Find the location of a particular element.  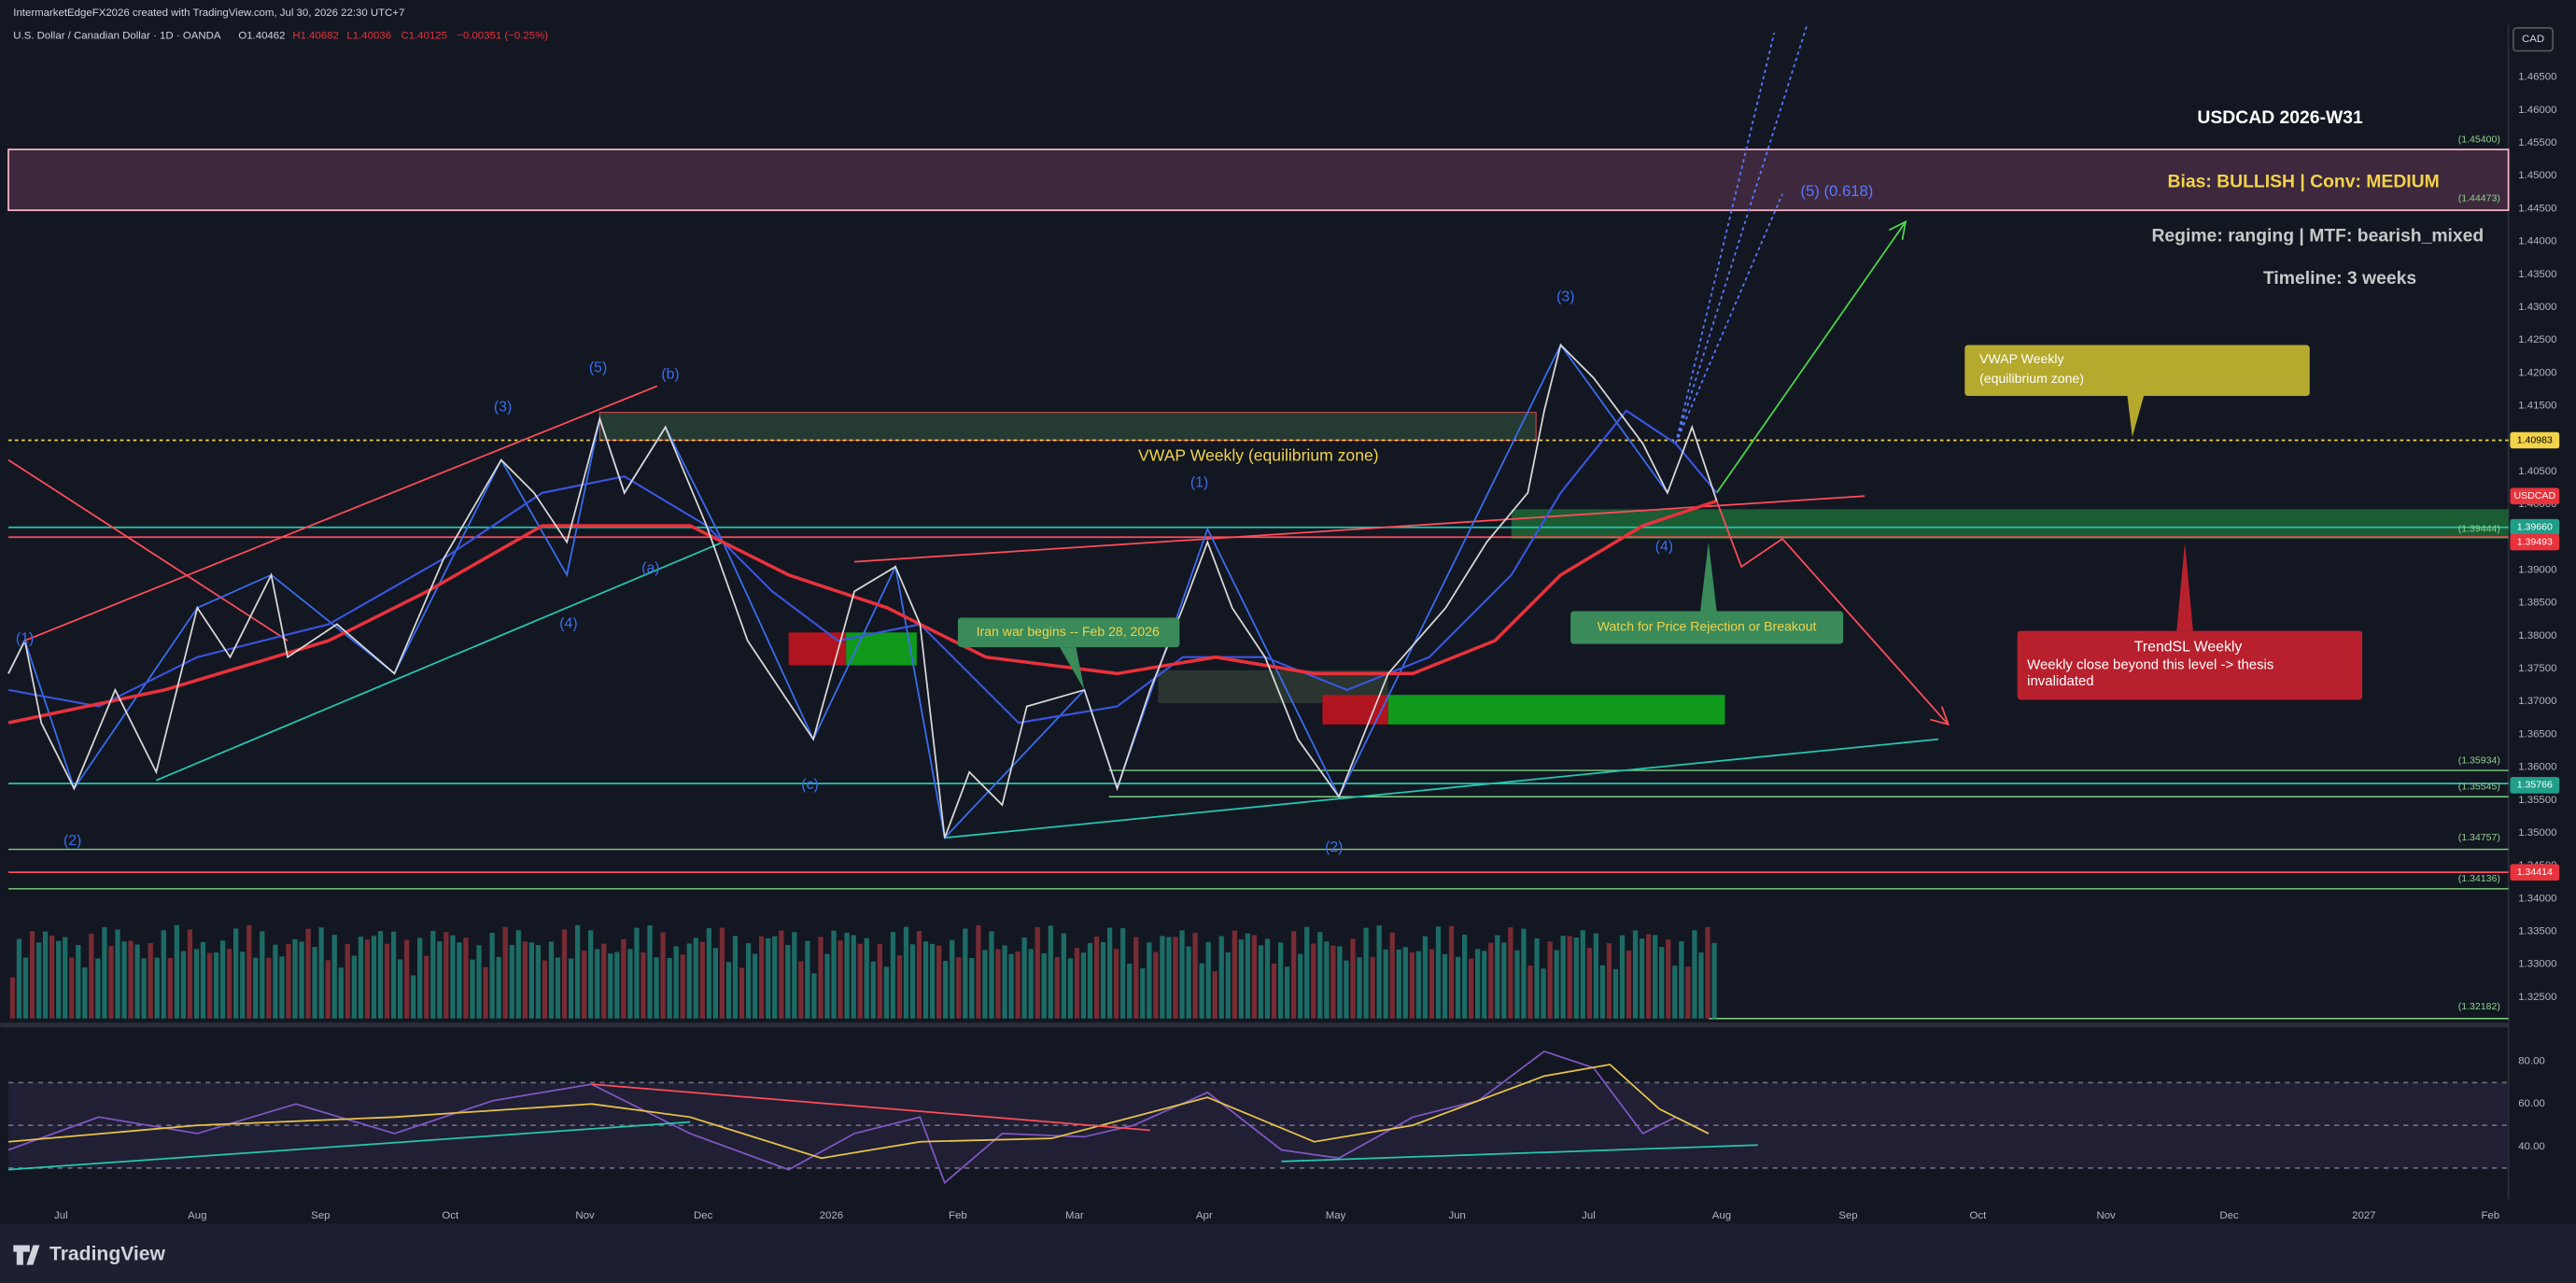

rsi-label: 80.00 is located at coordinates (2531, 1062).